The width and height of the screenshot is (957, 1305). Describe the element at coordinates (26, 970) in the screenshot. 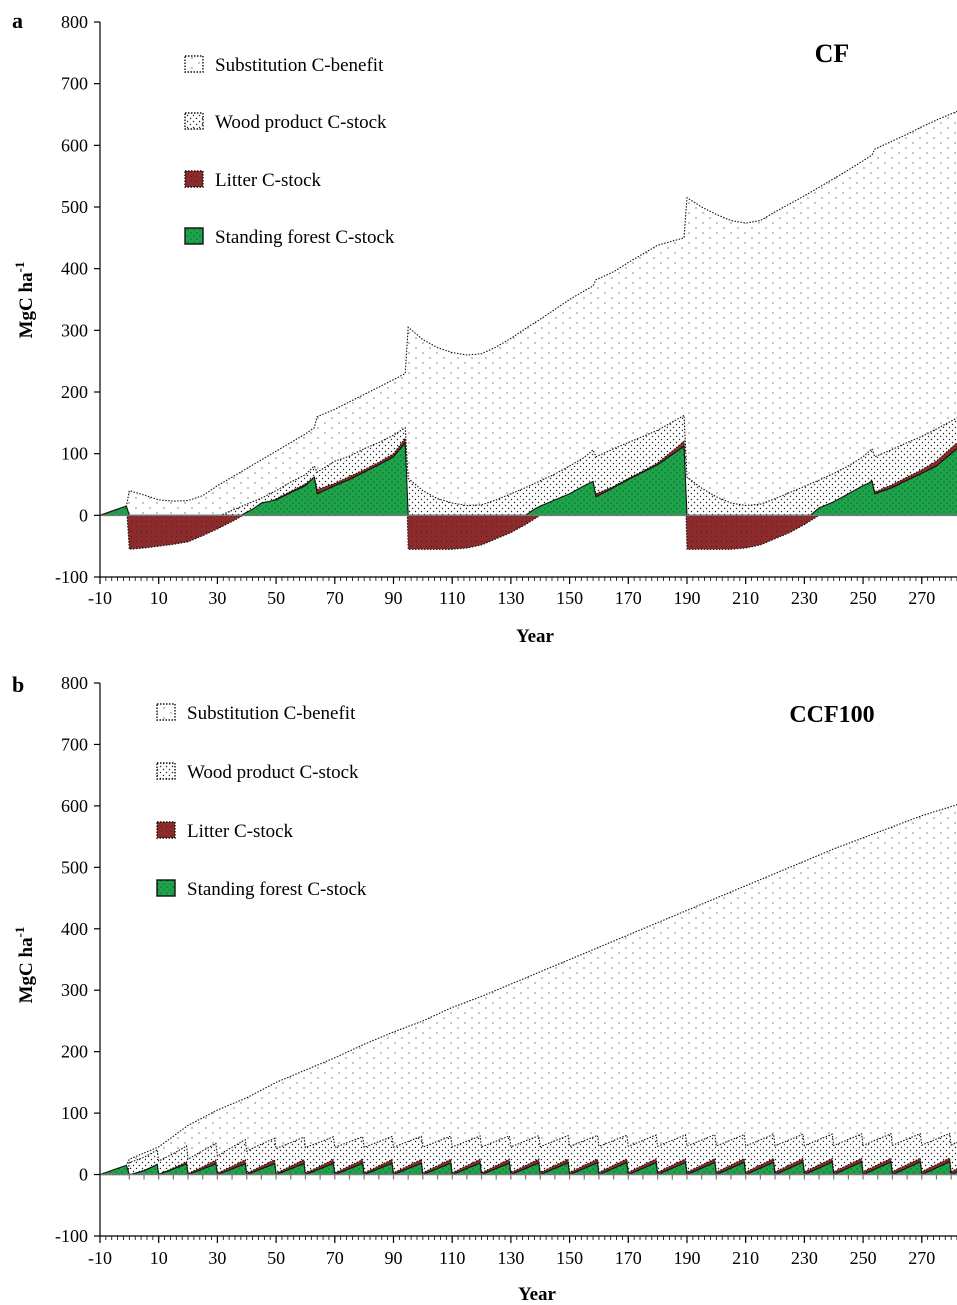

I see `panel-b-y-axis-label-main: MgC ha` at that location.